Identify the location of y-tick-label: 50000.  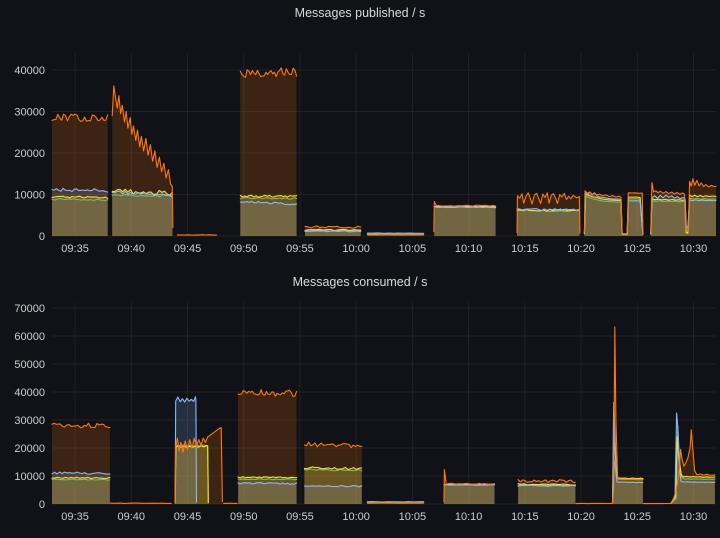
(29, 365).